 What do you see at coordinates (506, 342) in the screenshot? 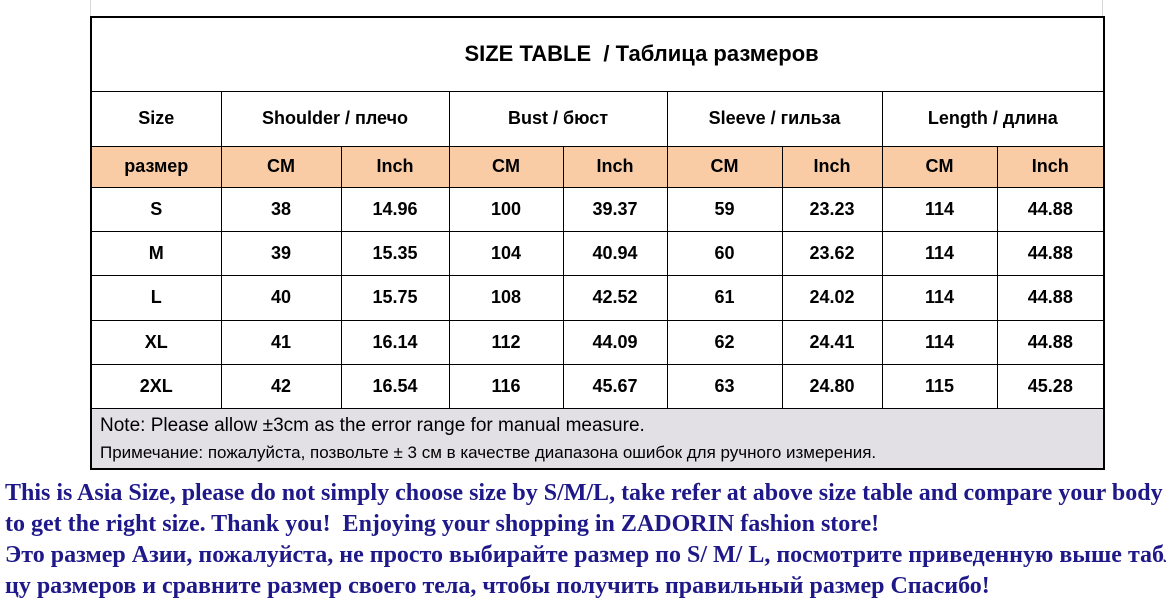
I see `cell-value: 112` at bounding box center [506, 342].